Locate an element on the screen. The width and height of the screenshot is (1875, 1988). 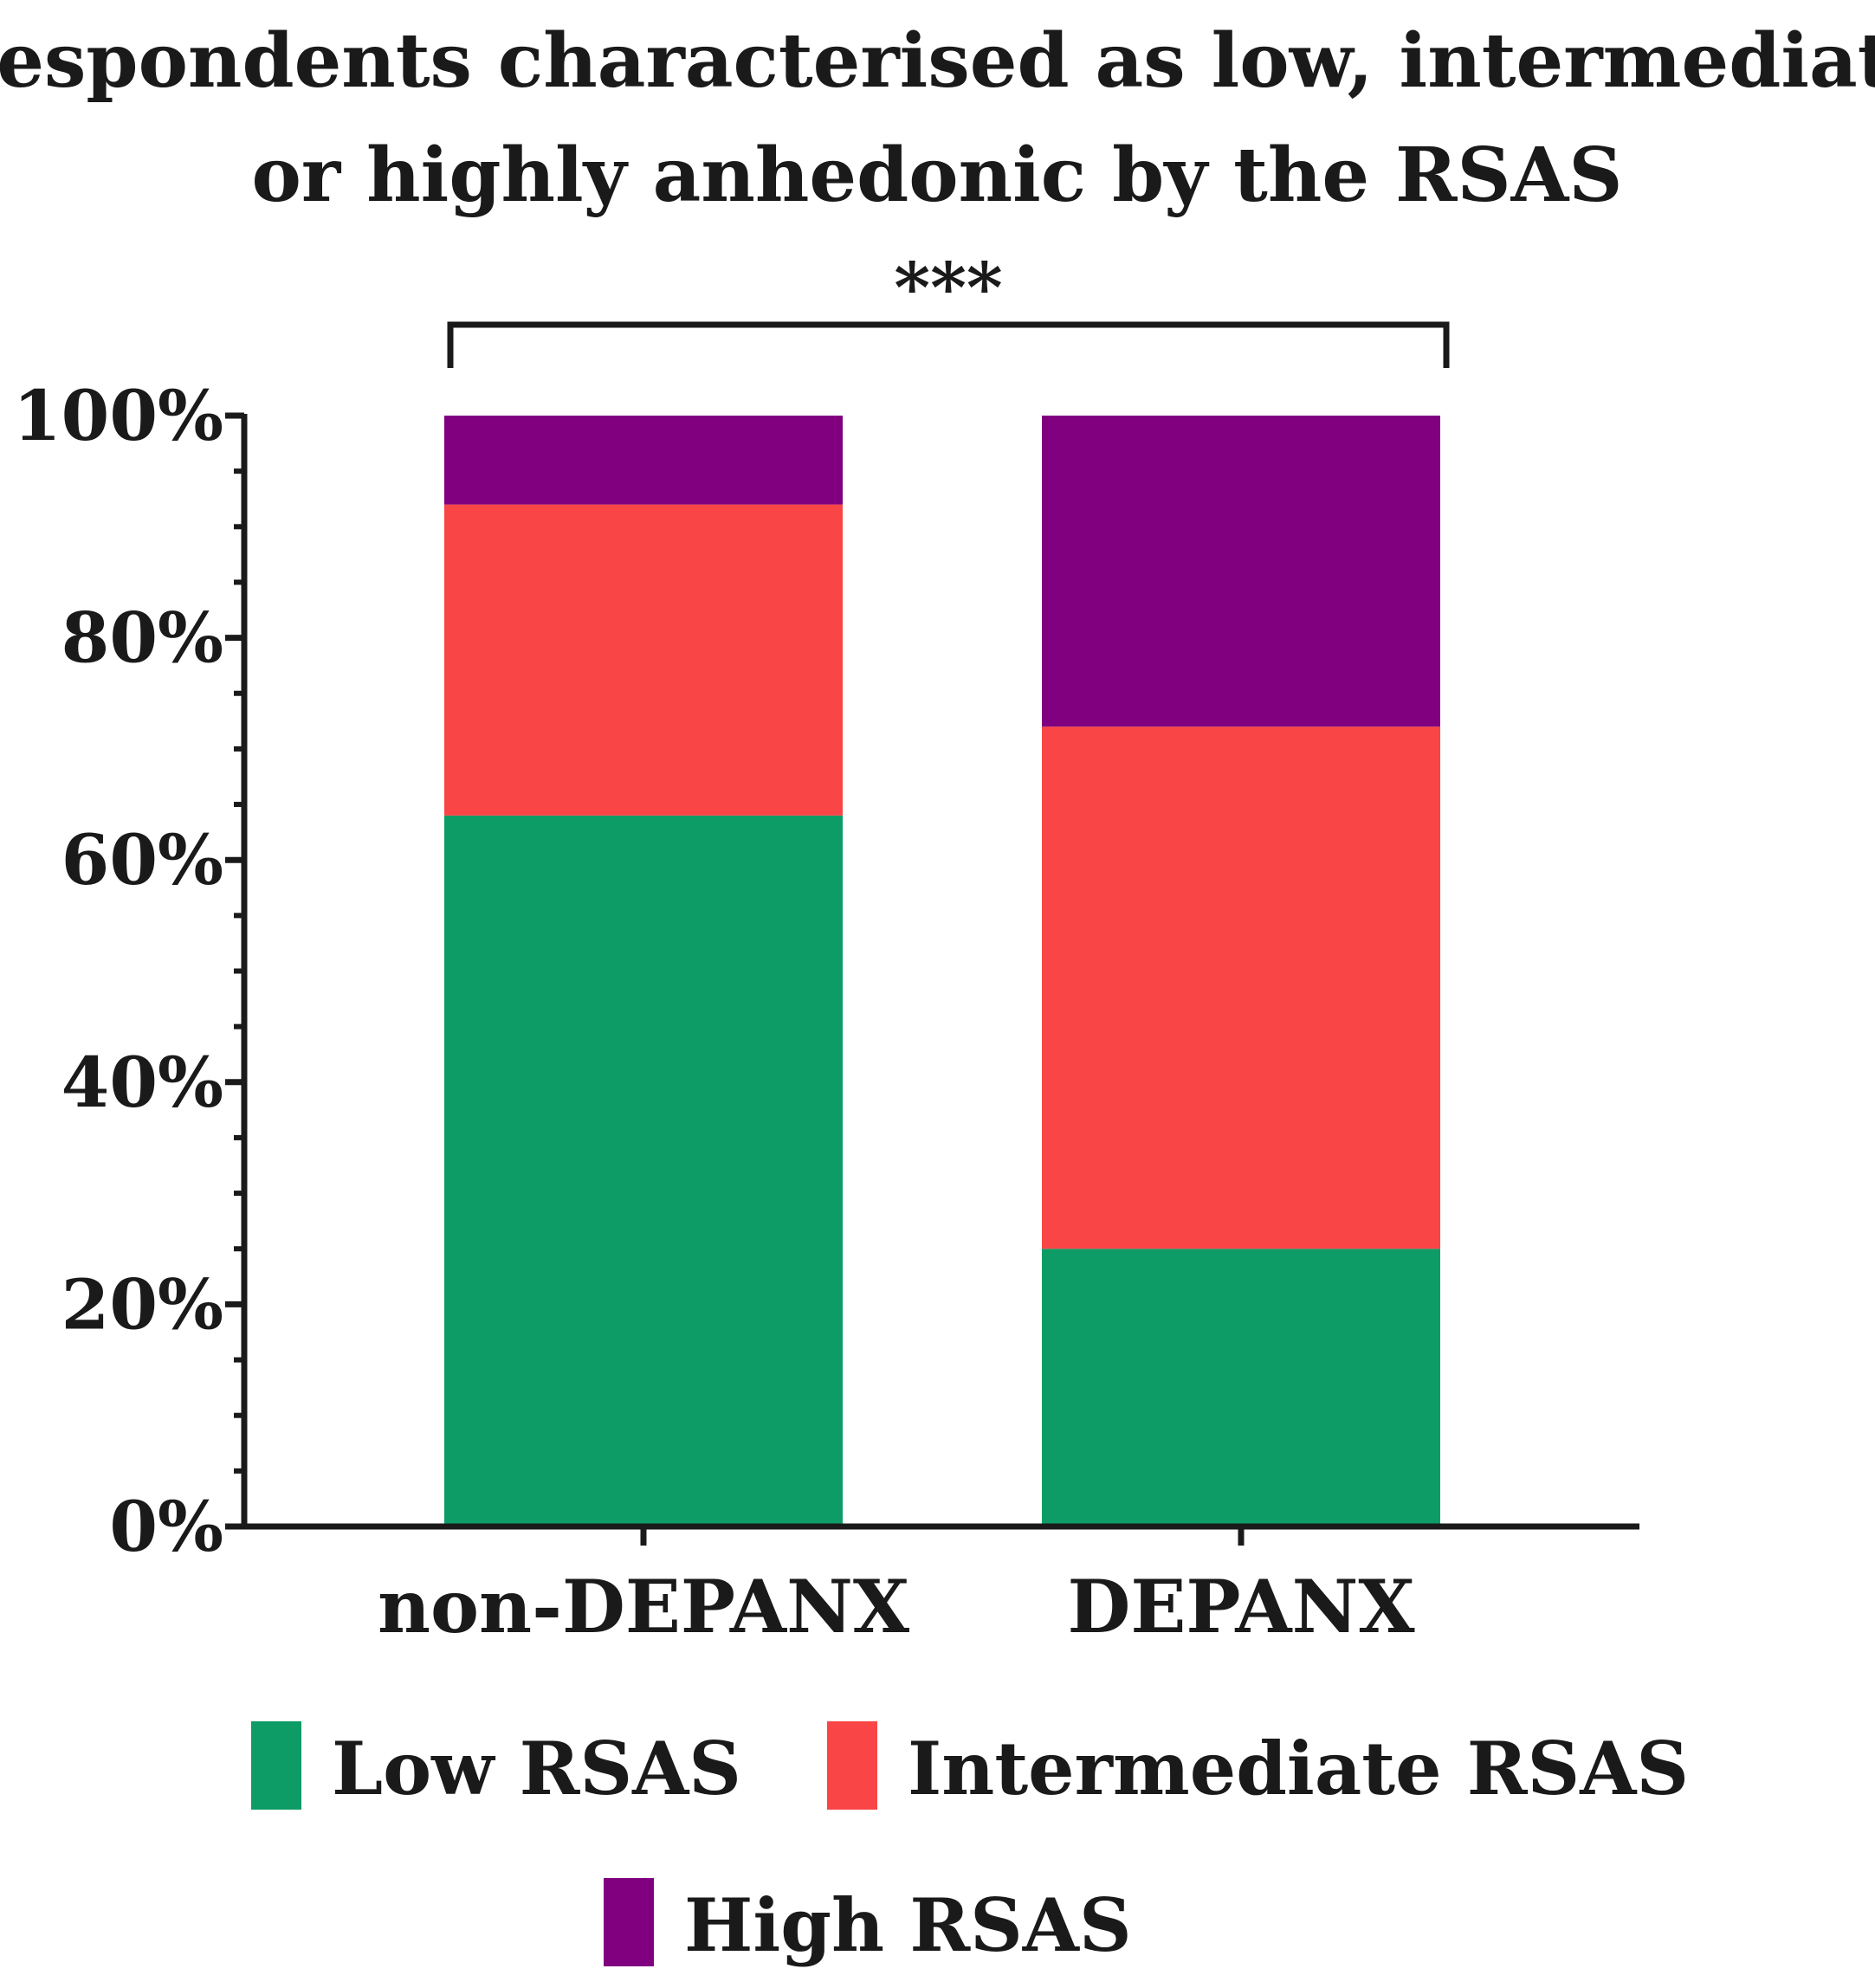
legend-label: Low RSAS is located at coordinates (537, 1768).